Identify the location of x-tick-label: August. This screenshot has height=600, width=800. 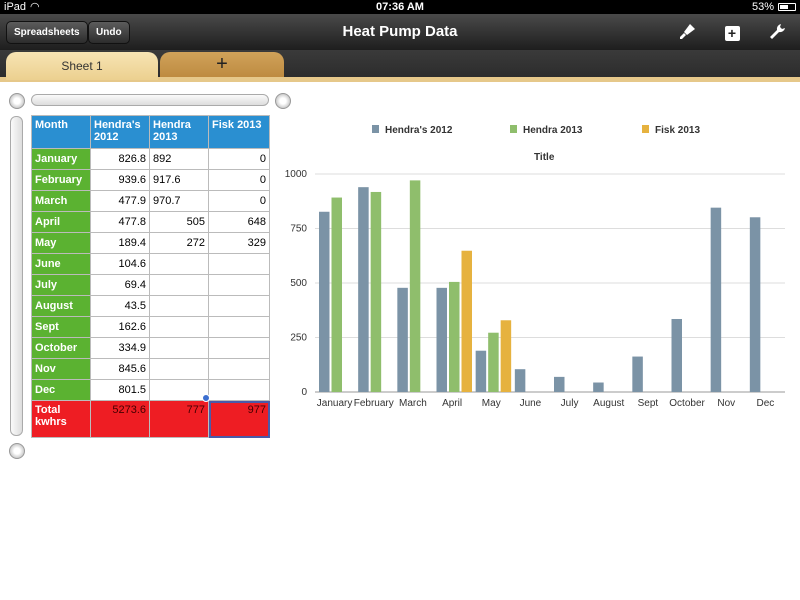
(608, 403).